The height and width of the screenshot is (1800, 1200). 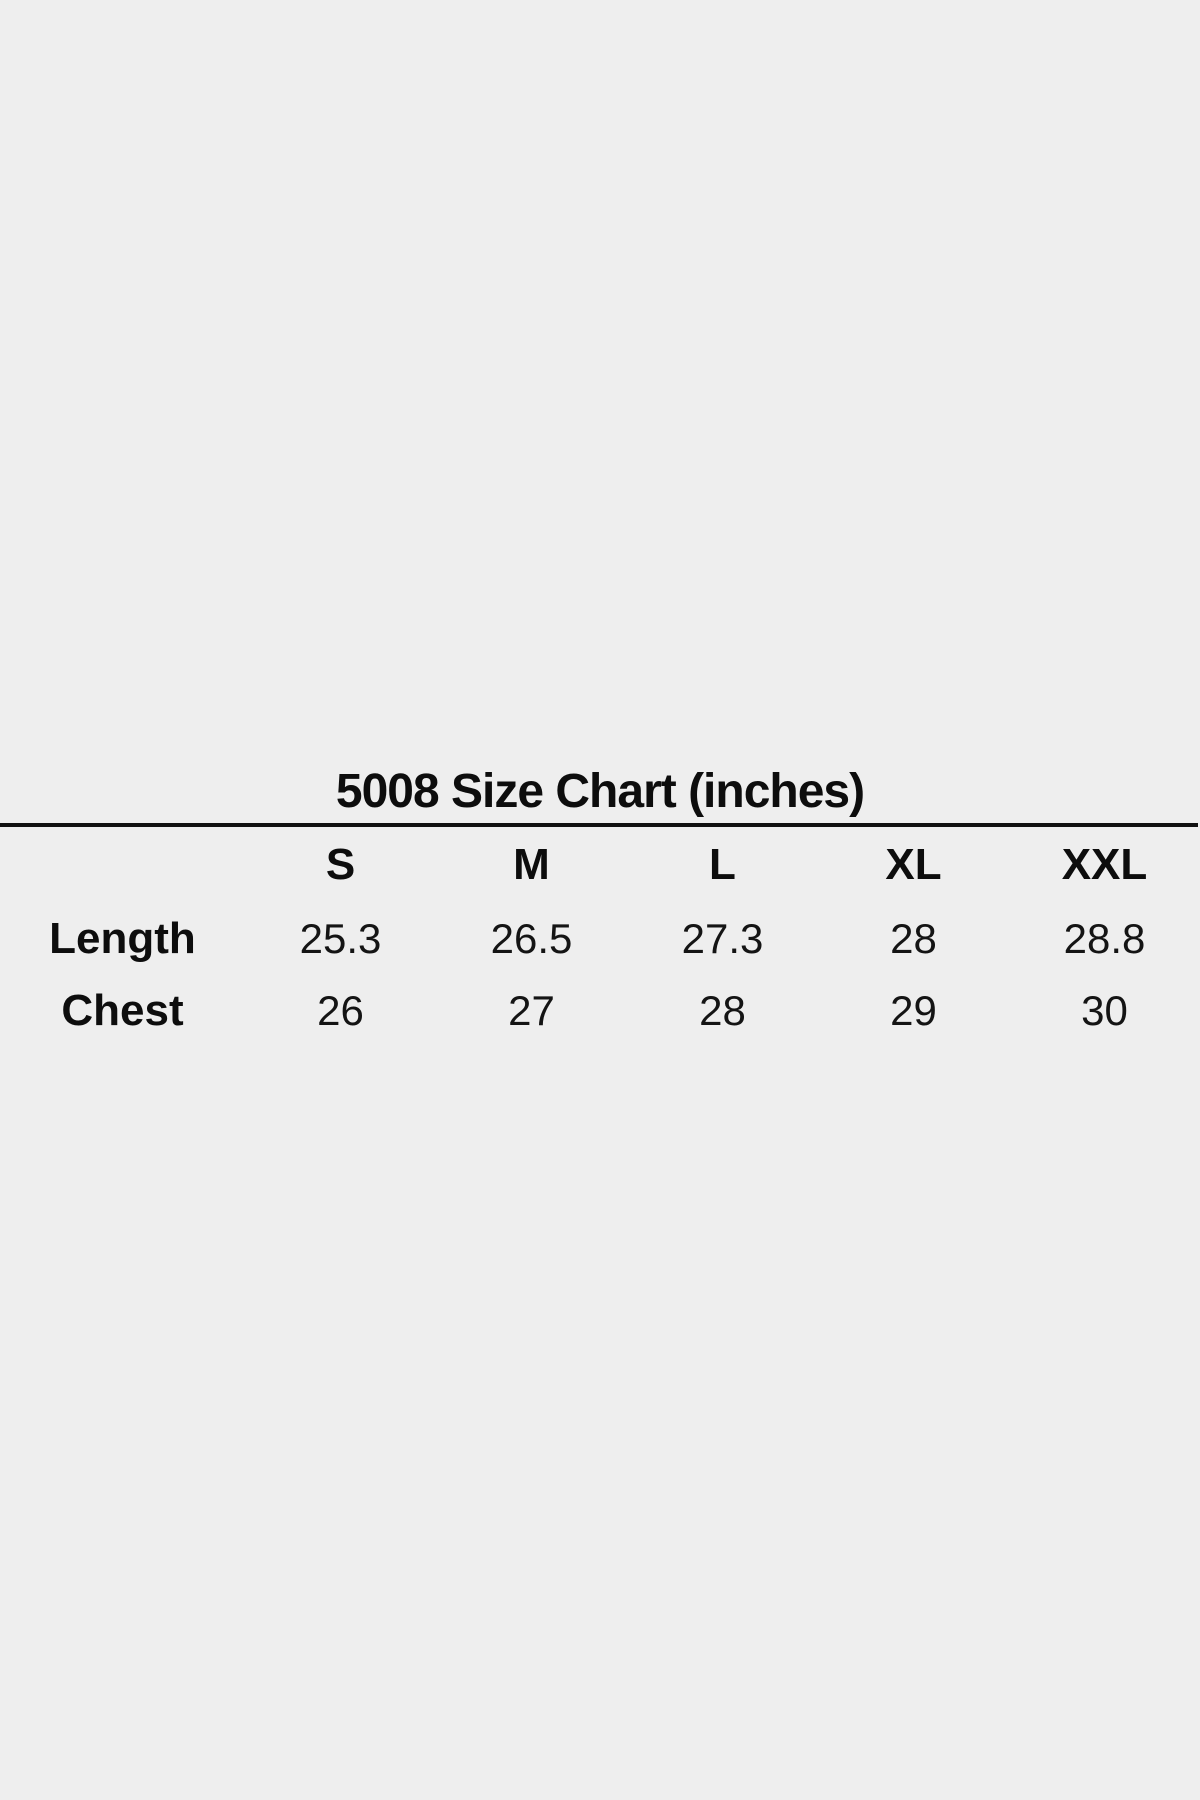 I want to click on size-col-header-m: M, so click(x=531, y=864).